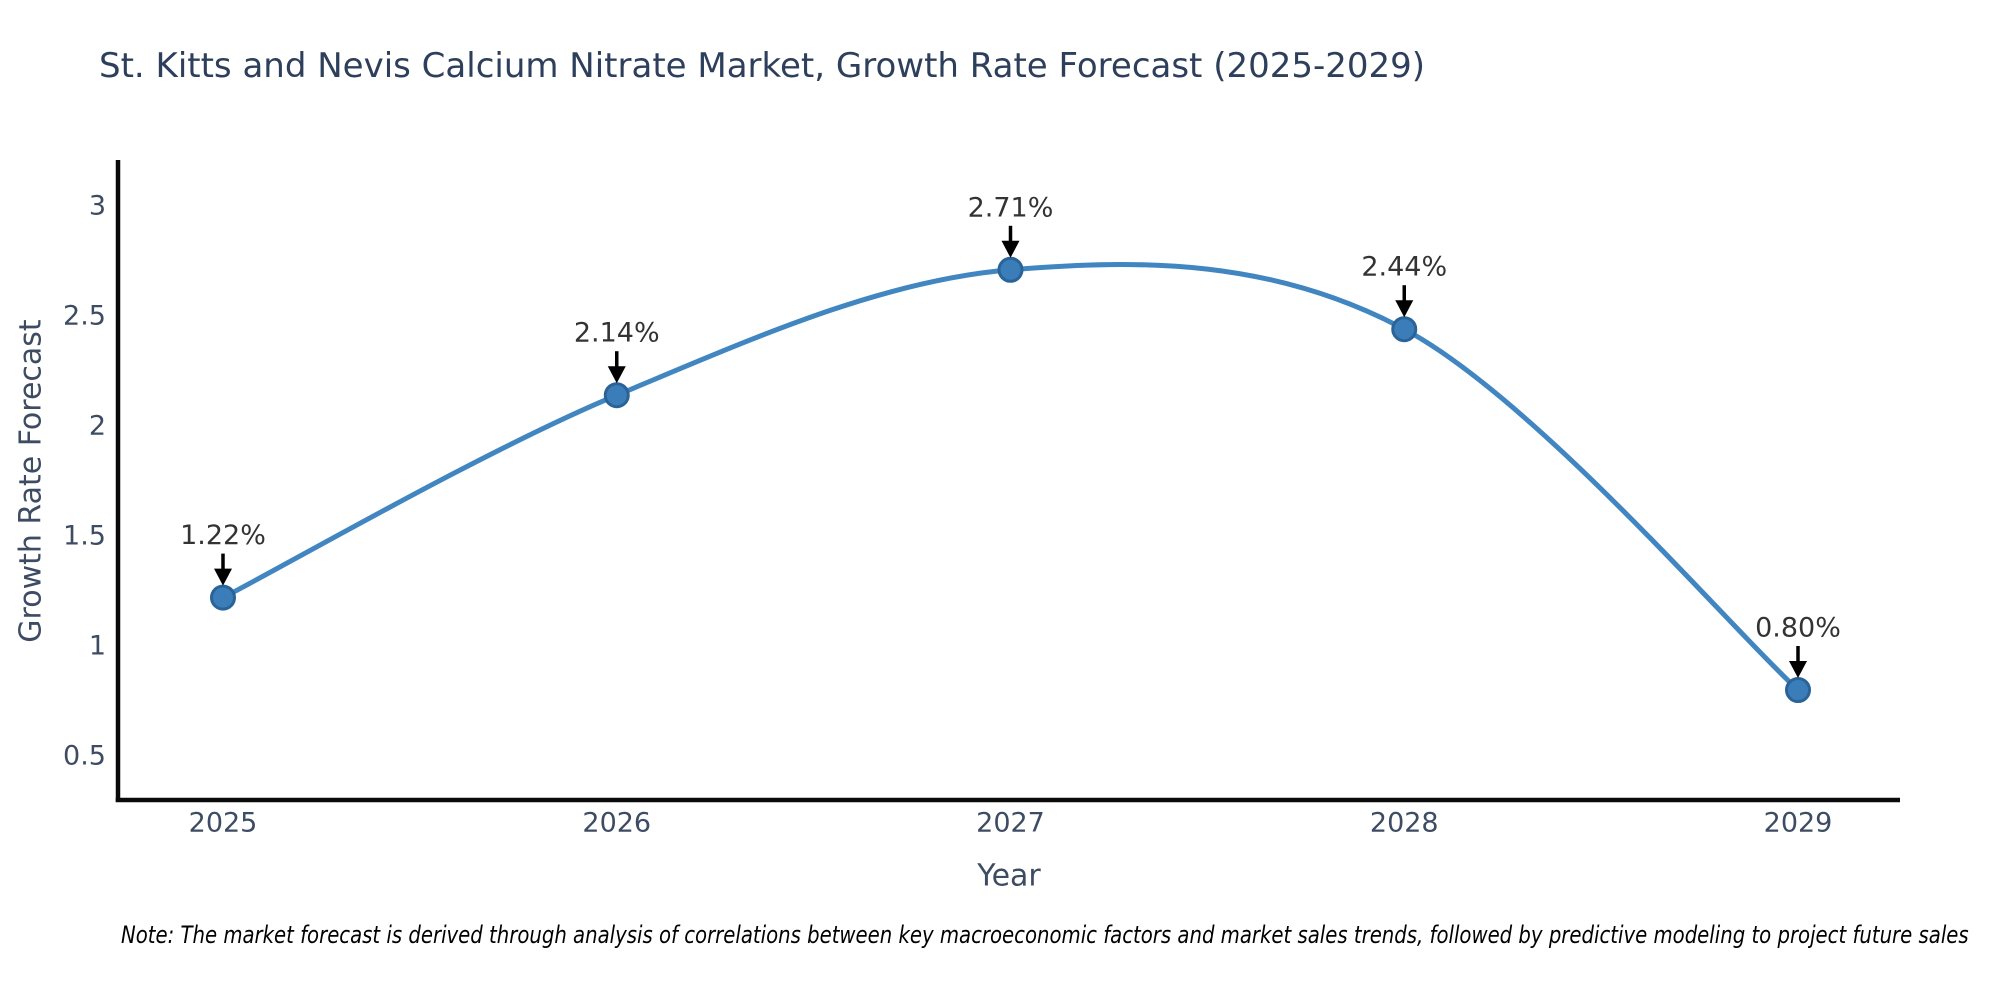  I want to click on point-value-label: 0.80%, so click(1798, 628).